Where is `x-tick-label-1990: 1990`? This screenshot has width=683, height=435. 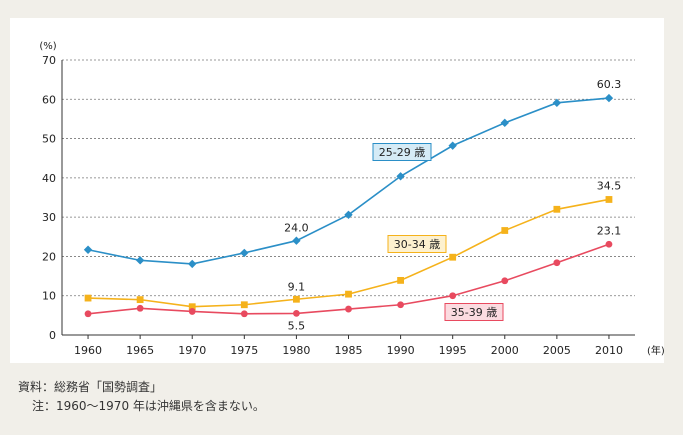 x-tick-label-1990: 1990 is located at coordinates (401, 350).